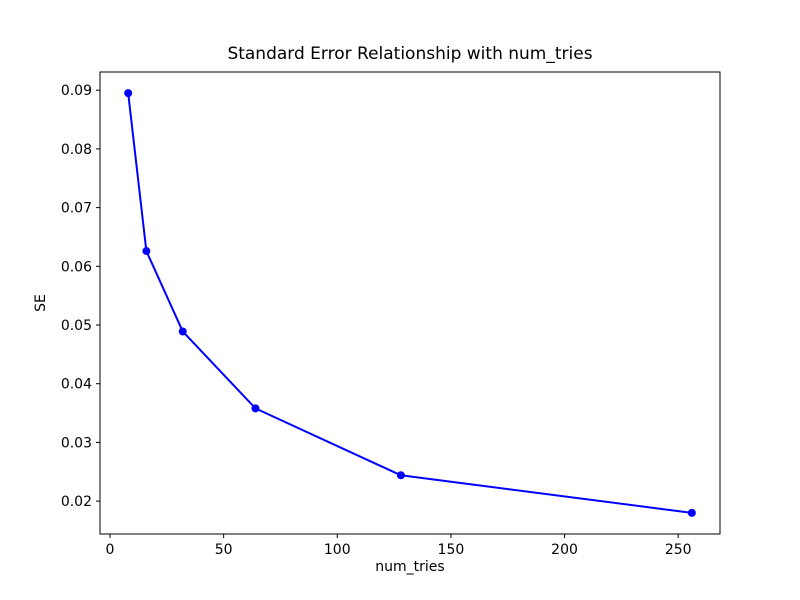  What do you see at coordinates (564, 550) in the screenshot?
I see `x-tick-label: 200` at bounding box center [564, 550].